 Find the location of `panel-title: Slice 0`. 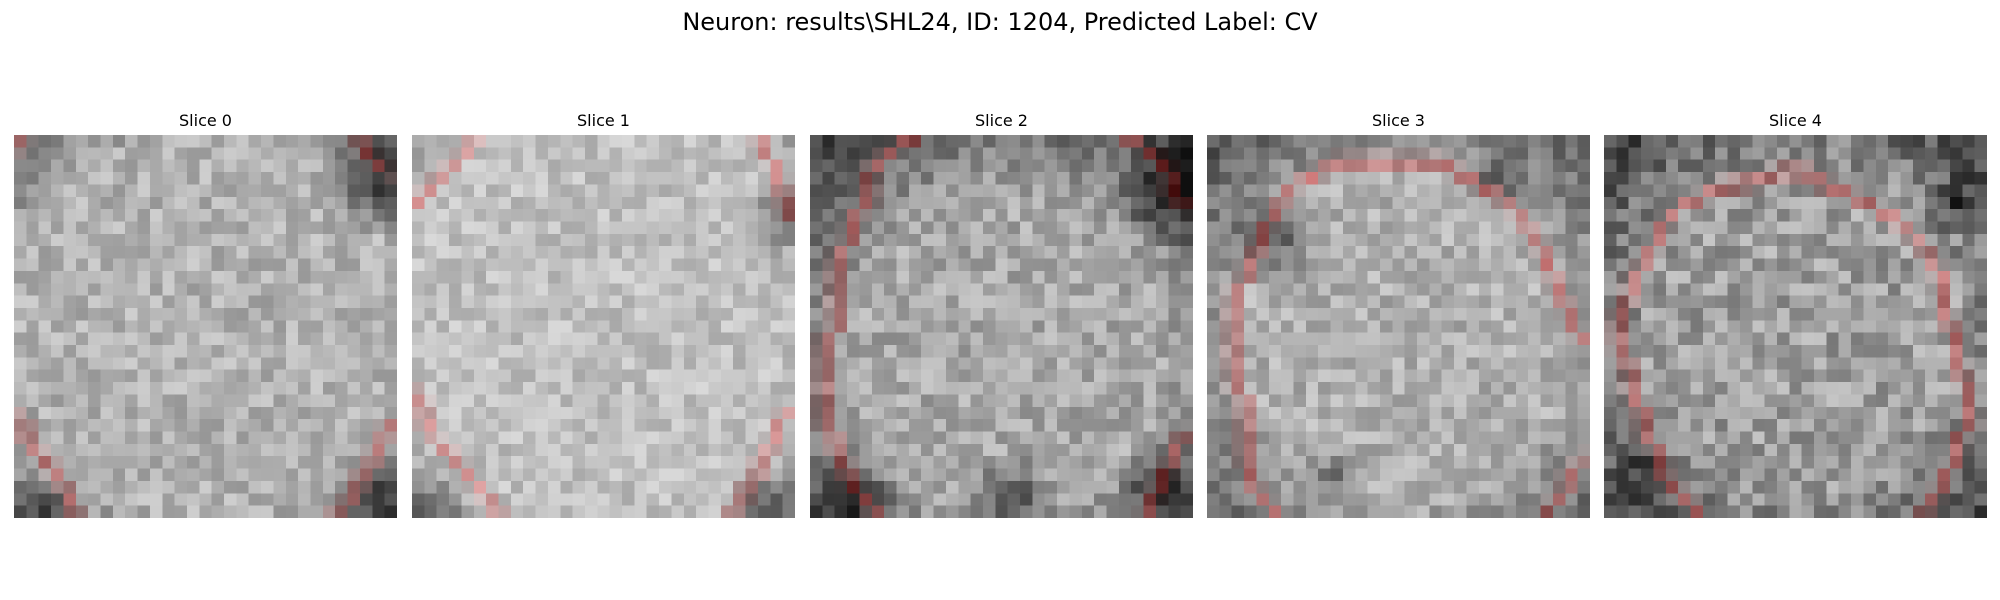

panel-title: Slice 0 is located at coordinates (205, 120).